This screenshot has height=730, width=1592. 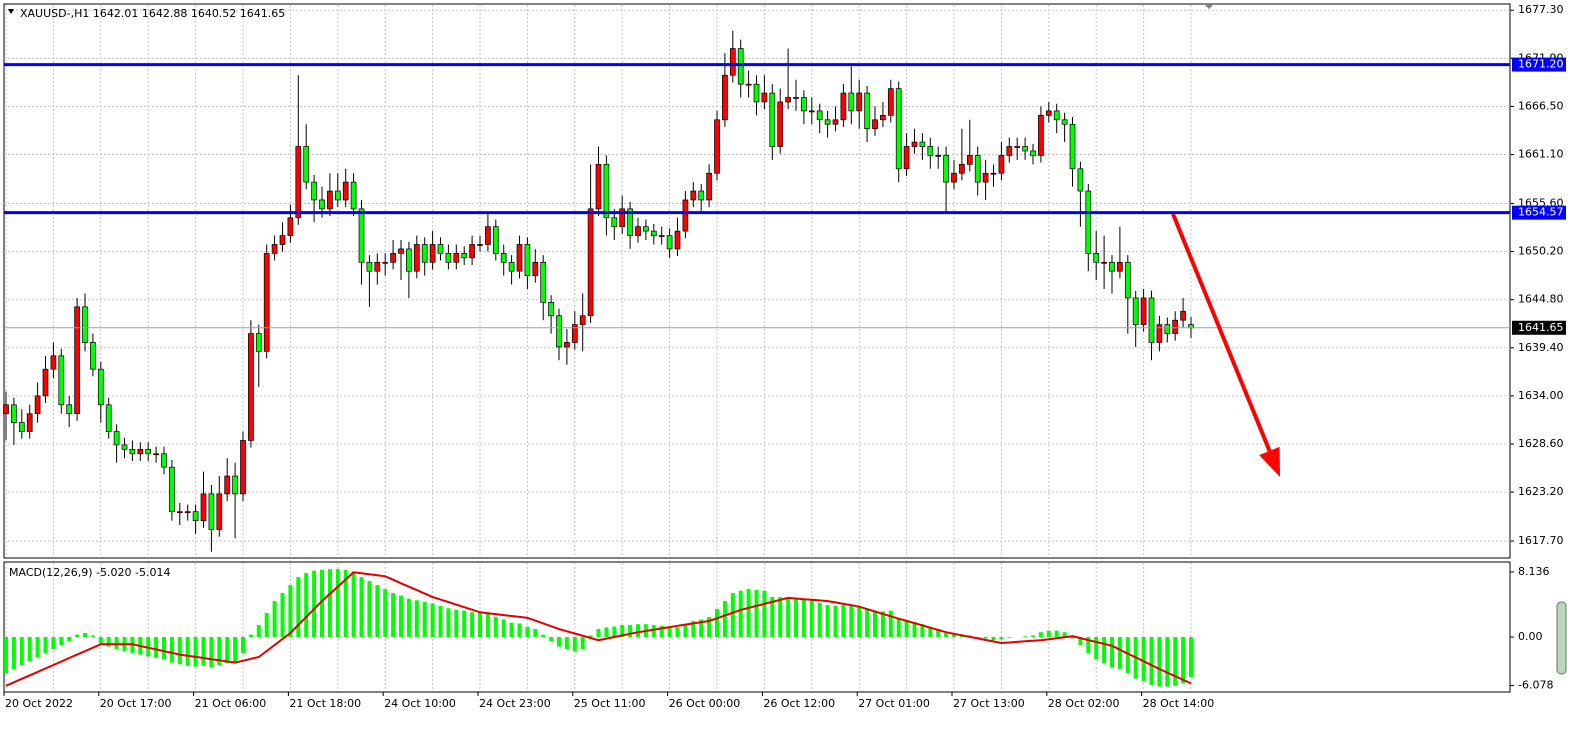 I want to click on scroll-handle, so click(x=1561, y=638).